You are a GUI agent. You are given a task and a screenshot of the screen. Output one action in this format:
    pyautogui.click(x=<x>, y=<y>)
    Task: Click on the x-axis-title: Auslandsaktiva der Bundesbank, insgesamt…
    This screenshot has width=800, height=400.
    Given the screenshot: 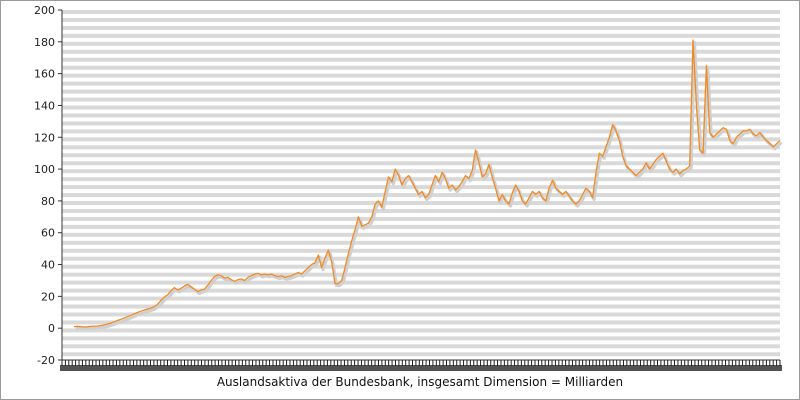 What is the action you would take?
    pyautogui.click(x=420, y=382)
    